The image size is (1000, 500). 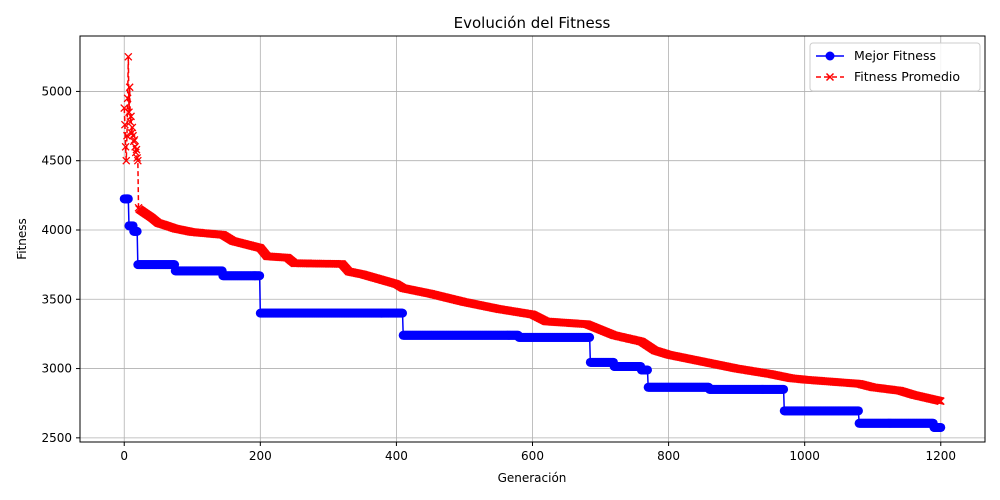 What do you see at coordinates (804, 456) in the screenshot?
I see `x-tick-label: 1000` at bounding box center [804, 456].